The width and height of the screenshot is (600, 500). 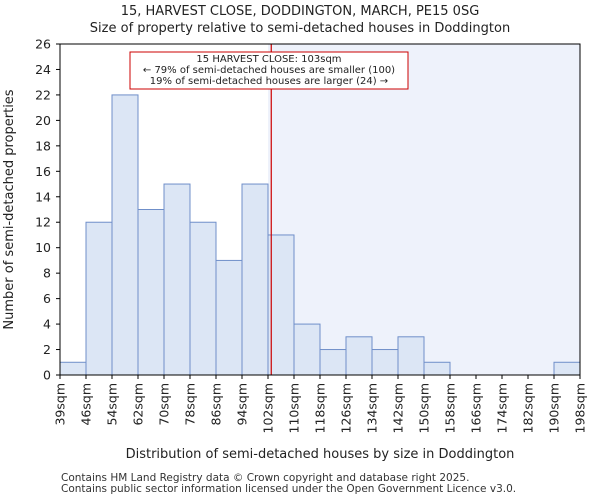 What do you see at coordinates (43, 247) in the screenshot?
I see `y-tick-label: 10` at bounding box center [43, 247].